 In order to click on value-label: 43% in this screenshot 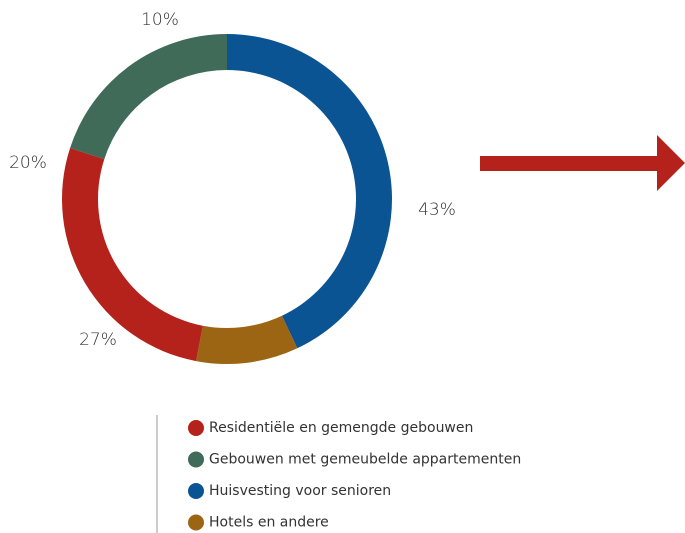, I will do `click(437, 210)`.